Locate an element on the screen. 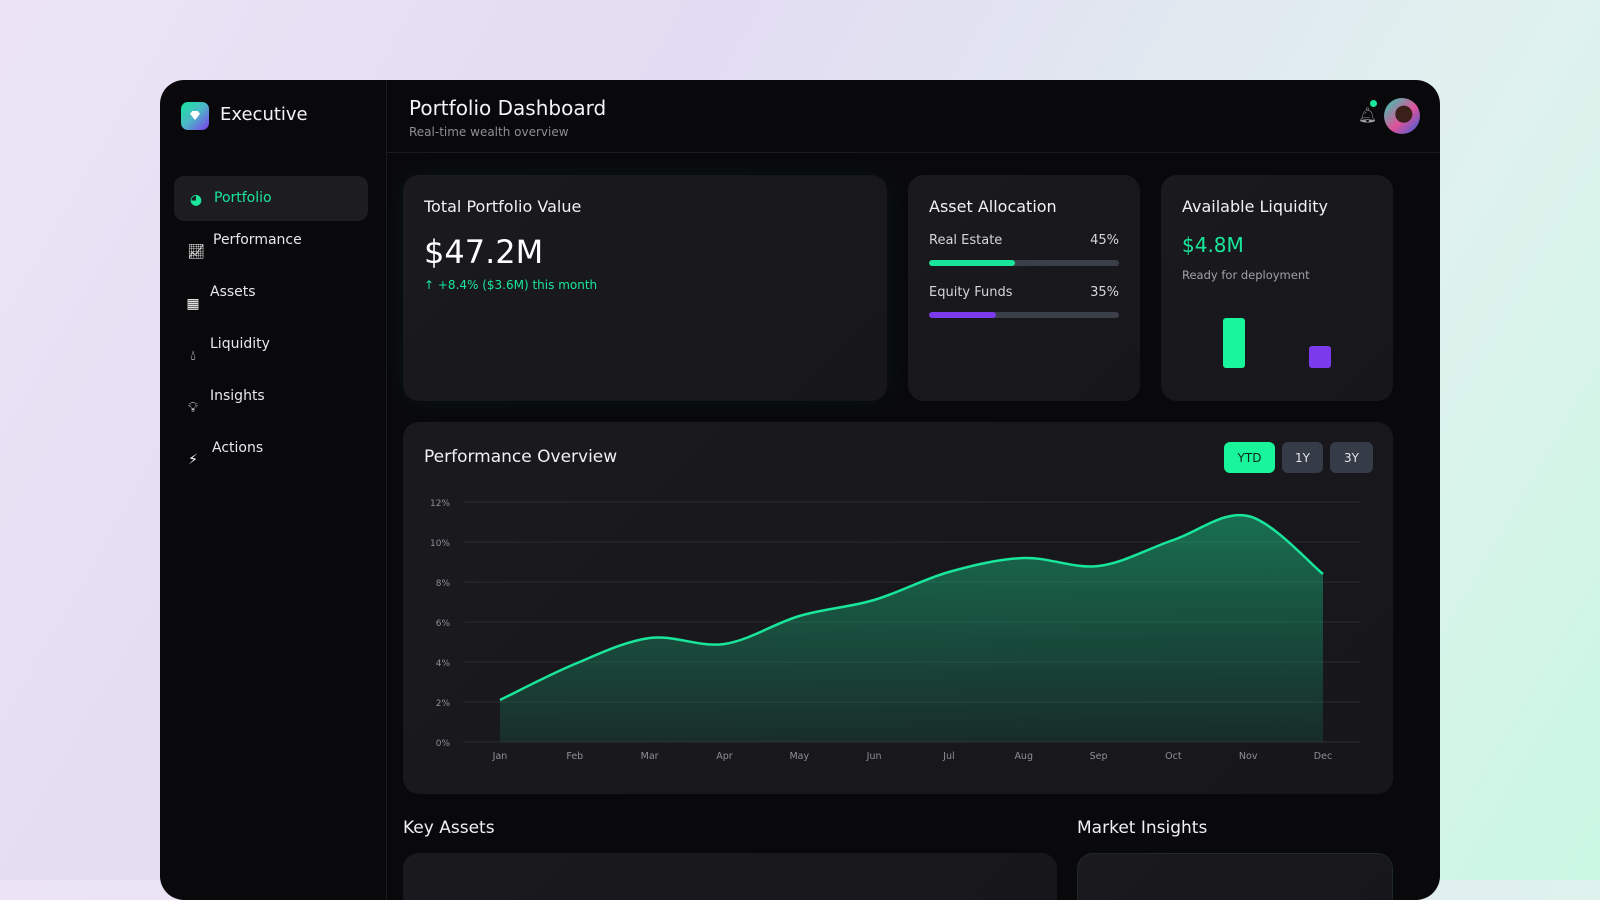 The width and height of the screenshot is (1600, 900). page-subtitle: Real-time wealth overview is located at coordinates (489, 132).